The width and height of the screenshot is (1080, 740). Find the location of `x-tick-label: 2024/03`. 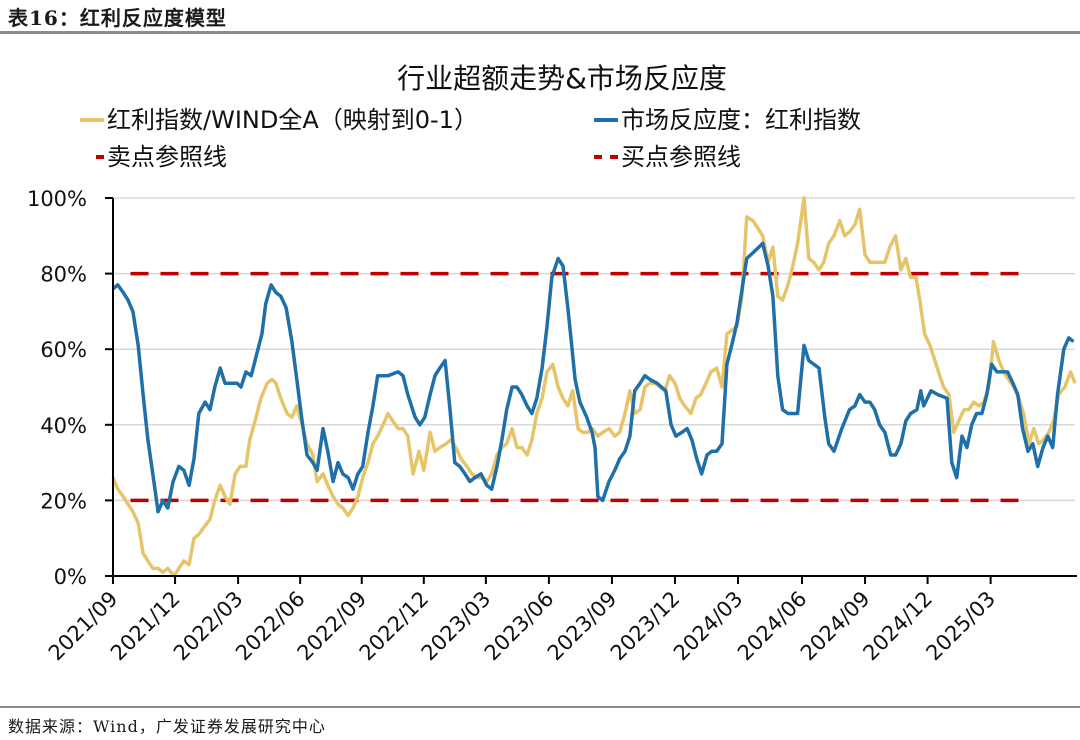

x-tick-label: 2024/03 is located at coordinates (708, 626).